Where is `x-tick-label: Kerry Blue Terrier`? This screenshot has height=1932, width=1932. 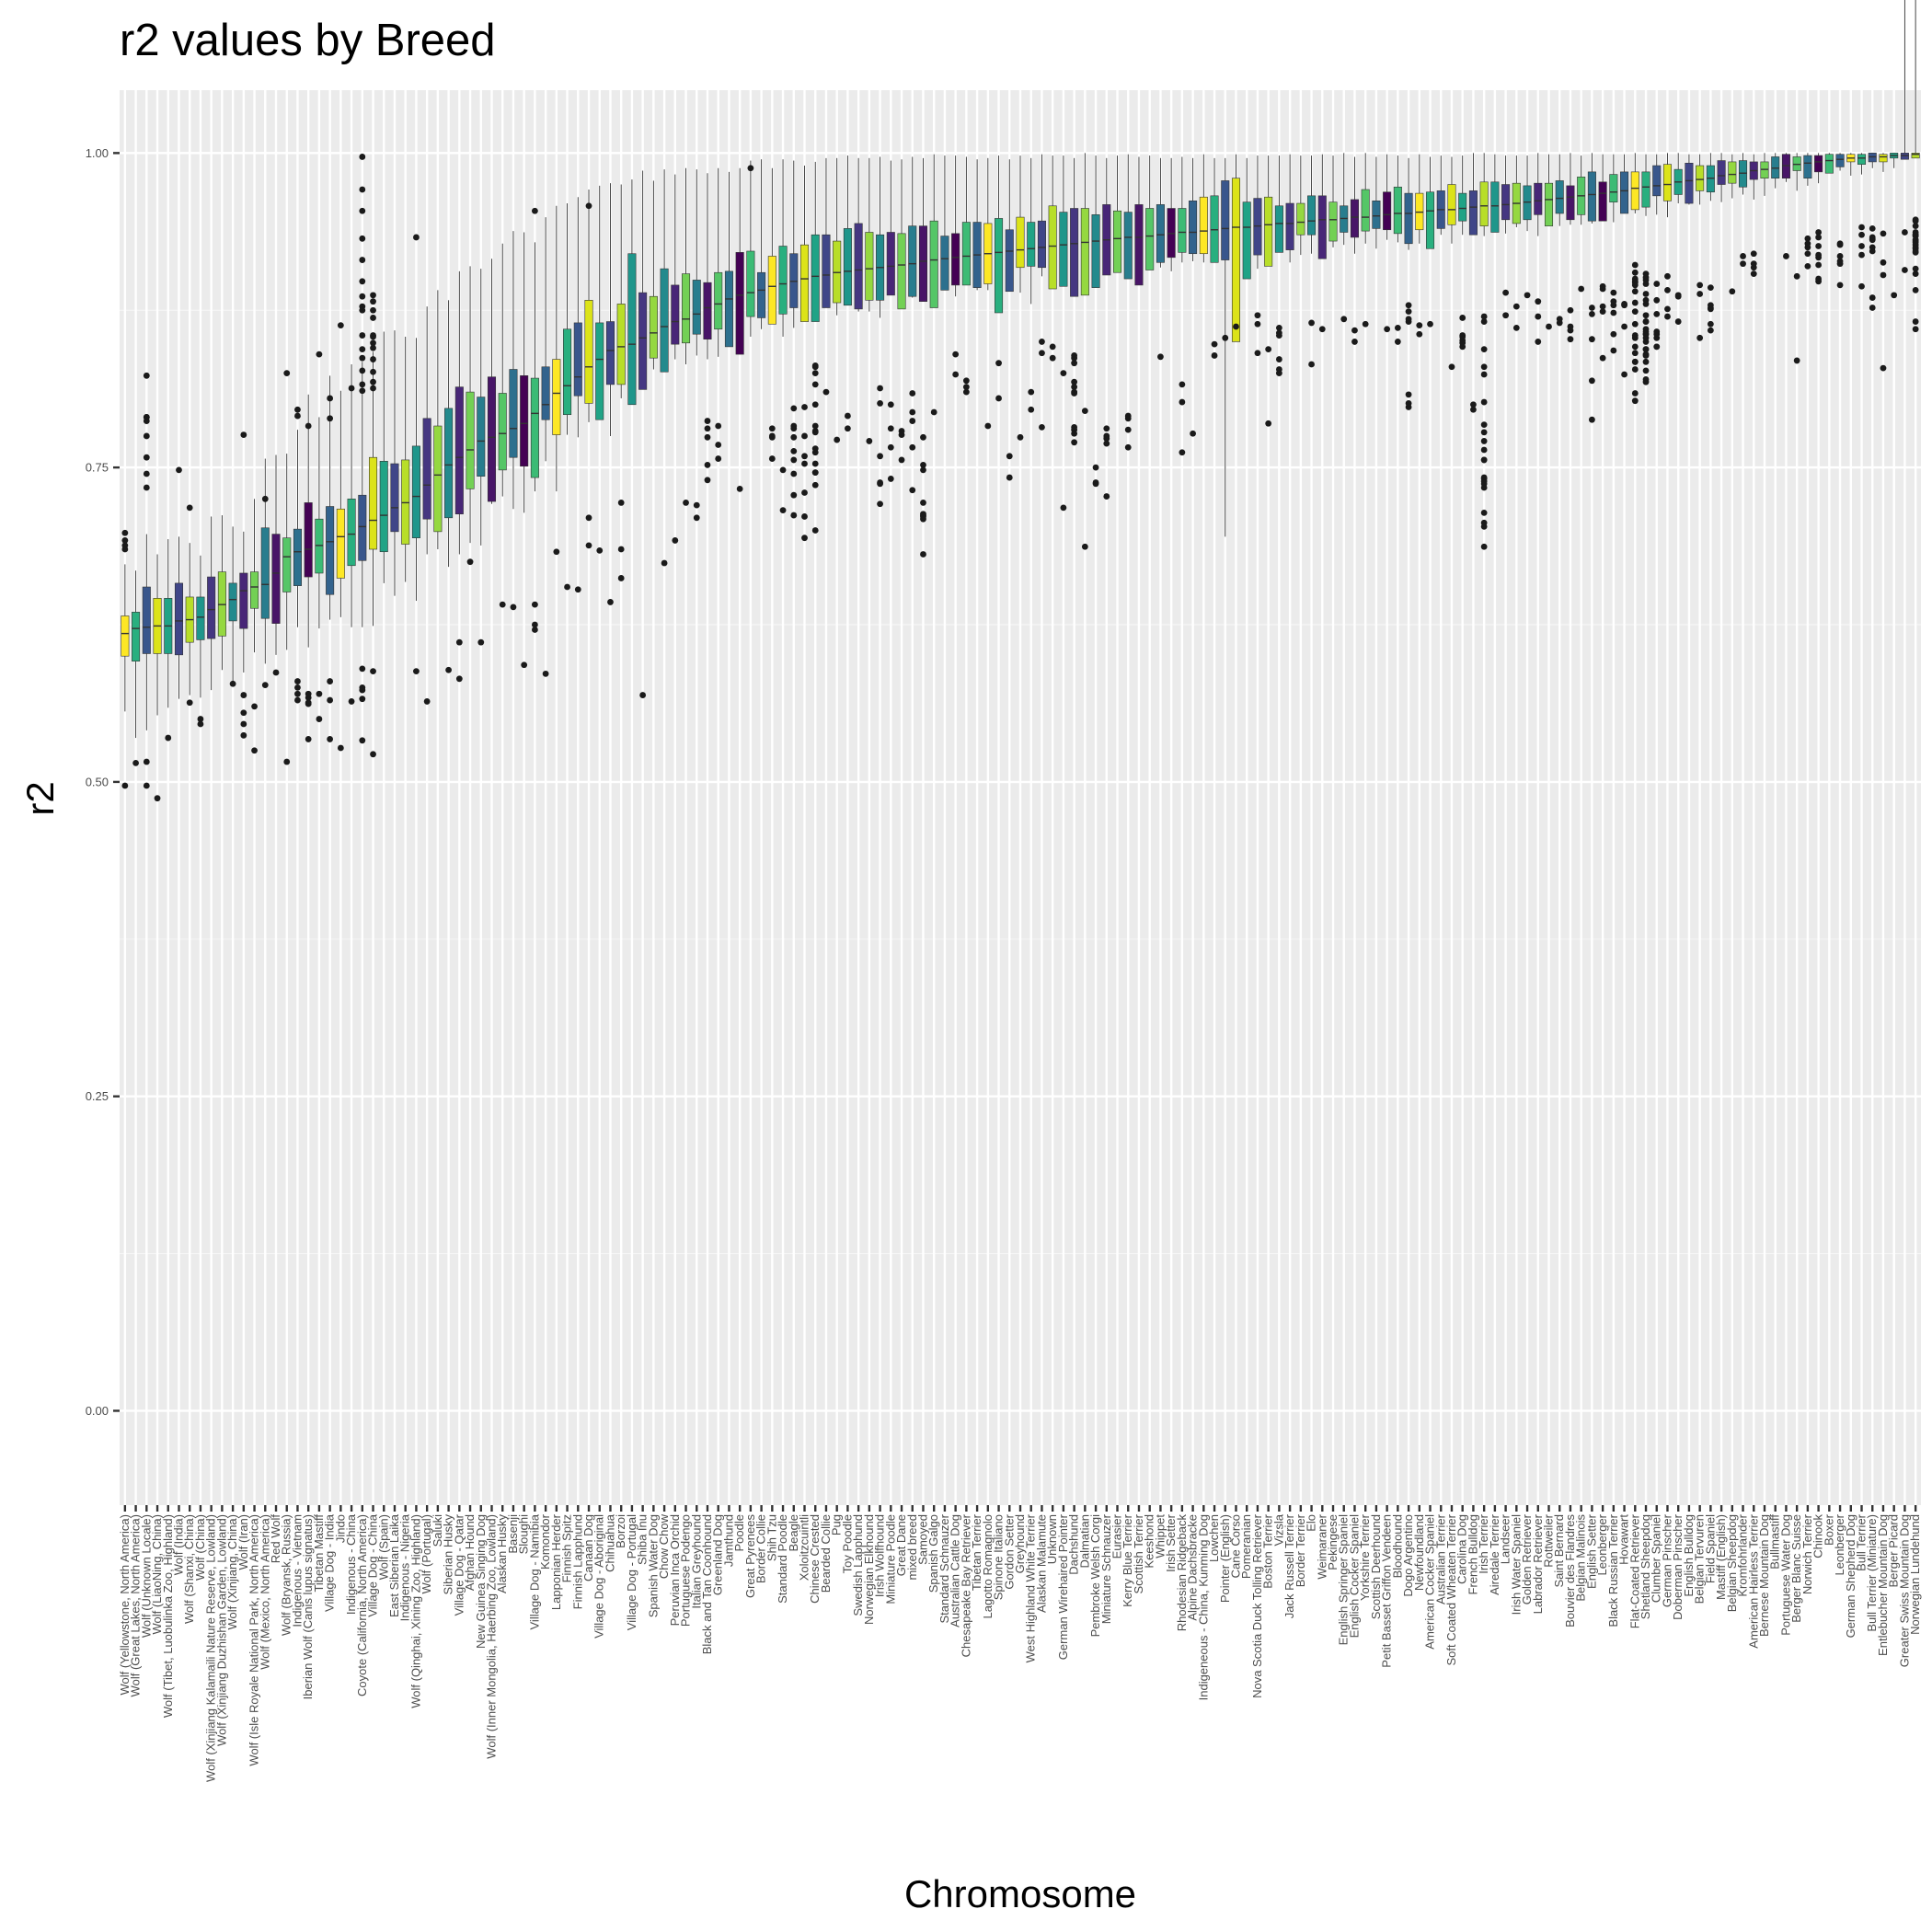
x-tick-label: Kerry Blue Terrier is located at coordinates (1127, 1560).